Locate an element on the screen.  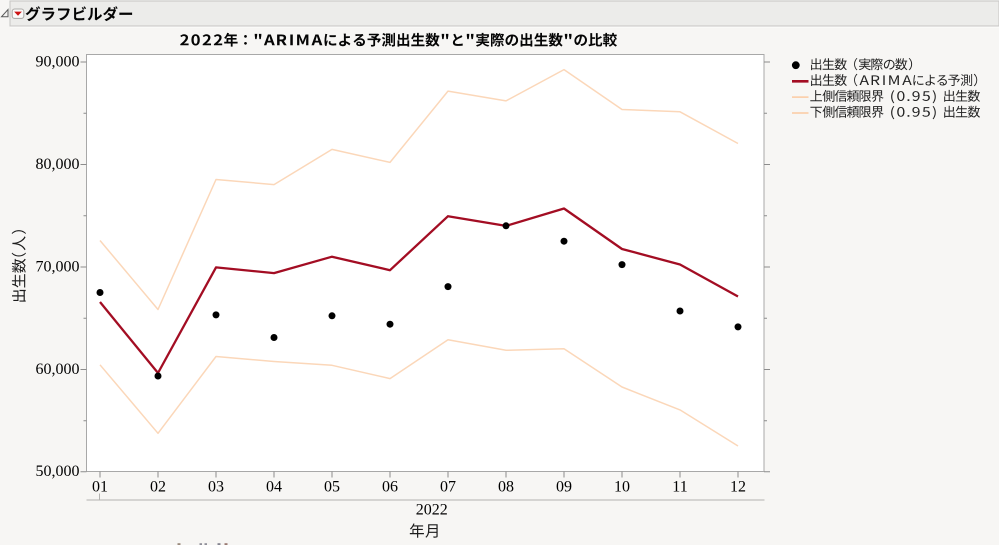
svg-text: 70,000 is located at coordinates (58, 266).